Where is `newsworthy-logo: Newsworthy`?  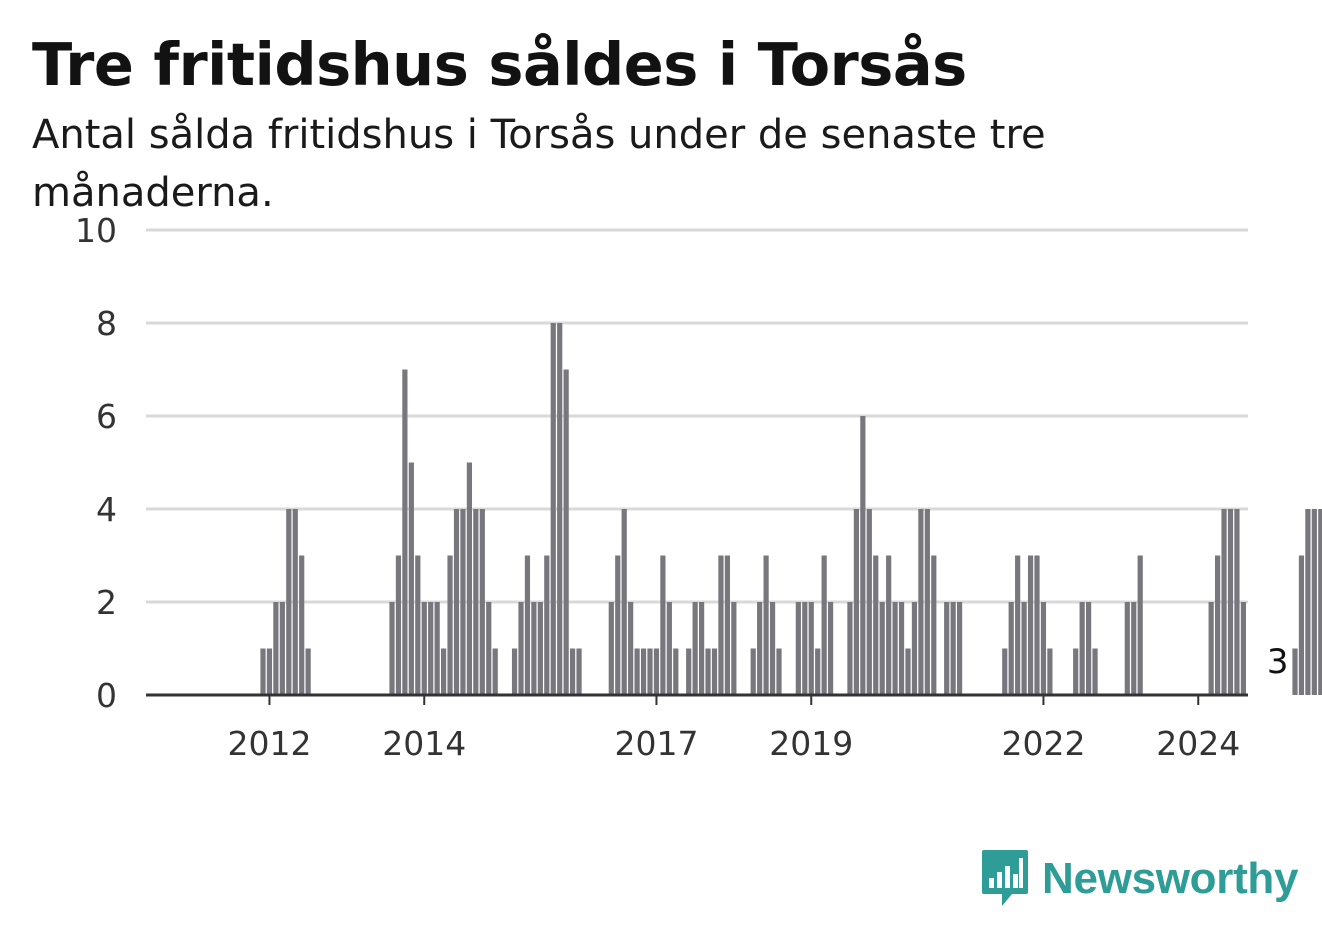
newsworthy-logo: Newsworthy is located at coordinates (1139, 879).